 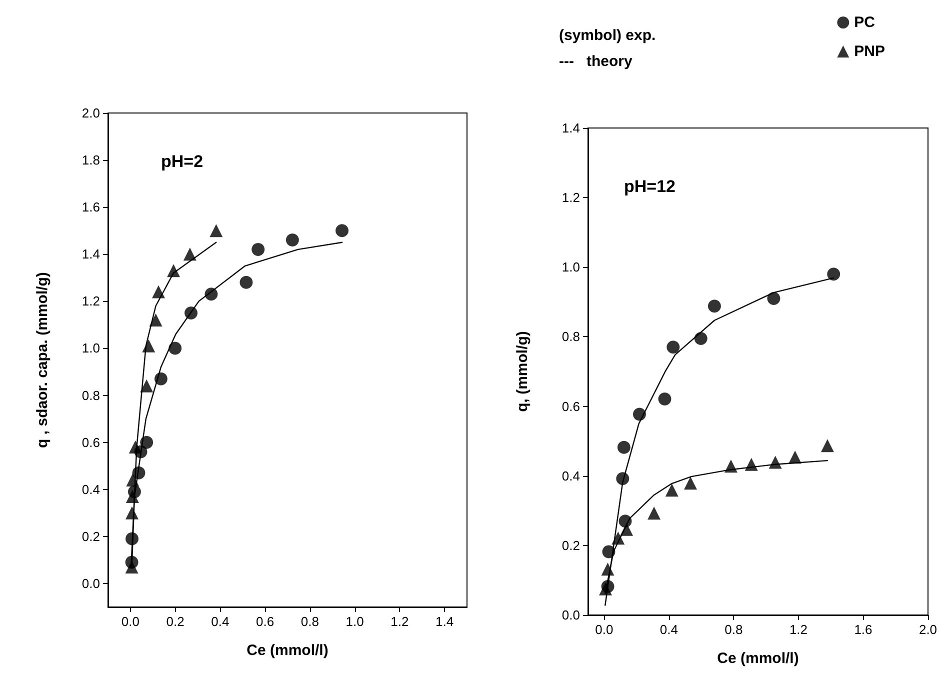 I want to click on legend-label: PNP, so click(x=869, y=51).